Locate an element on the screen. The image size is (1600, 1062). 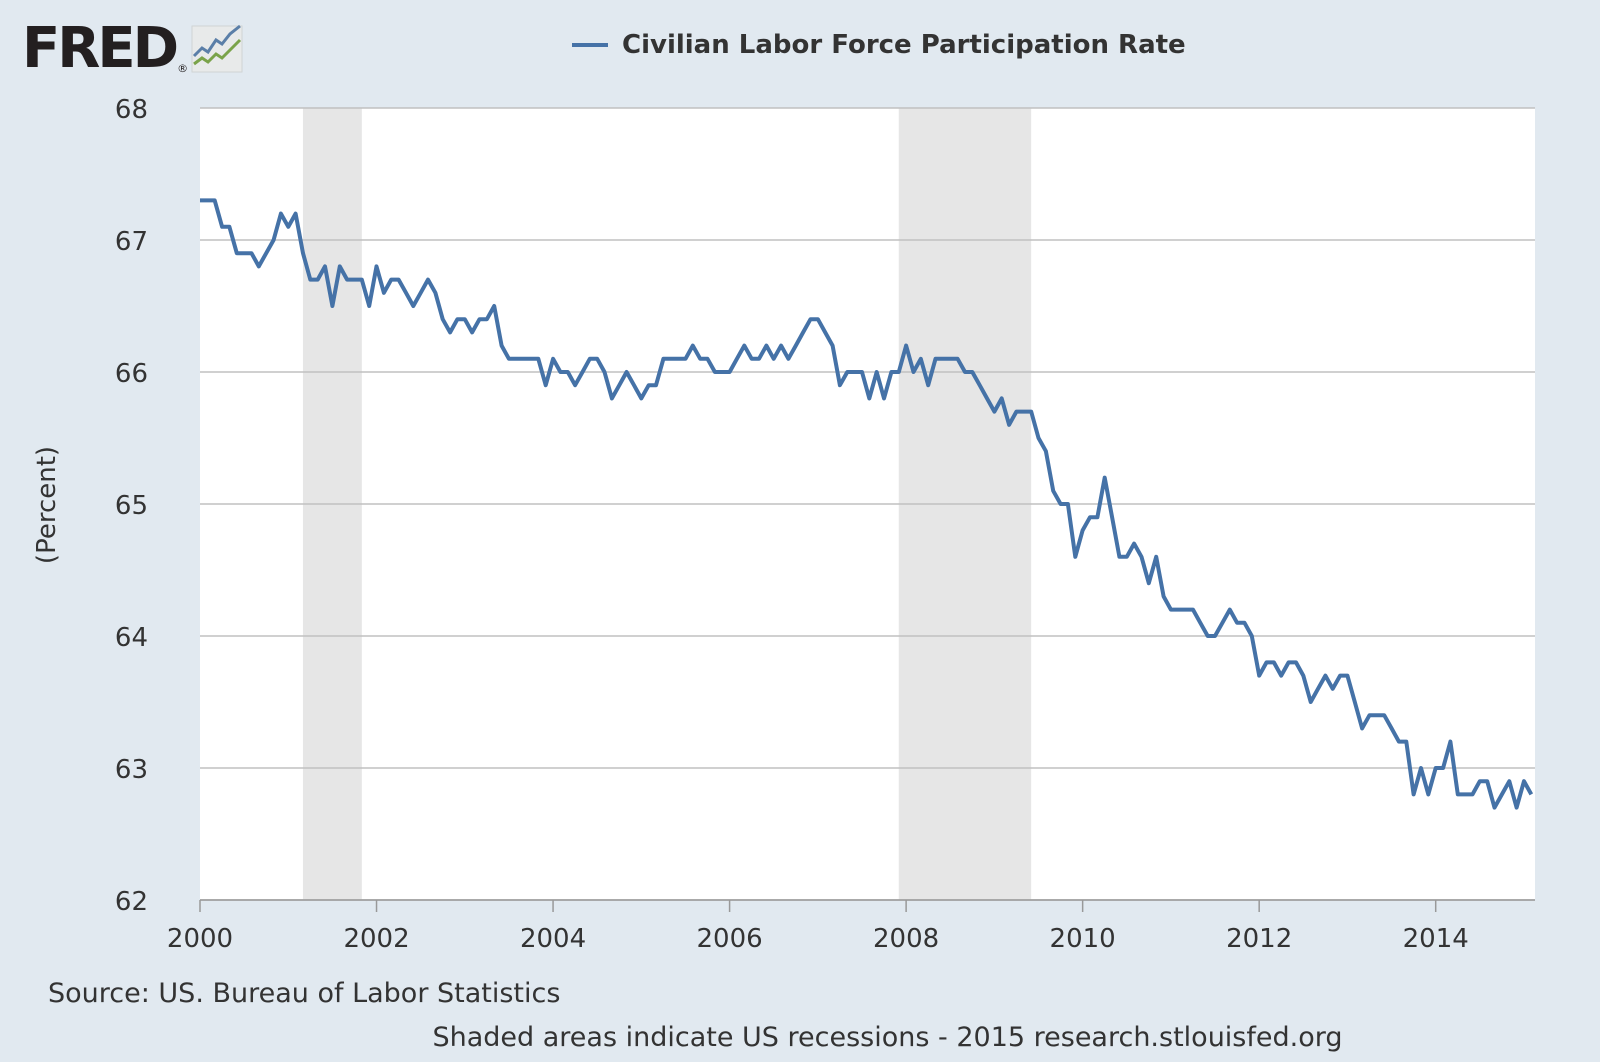
y-tick-label: 66 is located at coordinates (131, 374).